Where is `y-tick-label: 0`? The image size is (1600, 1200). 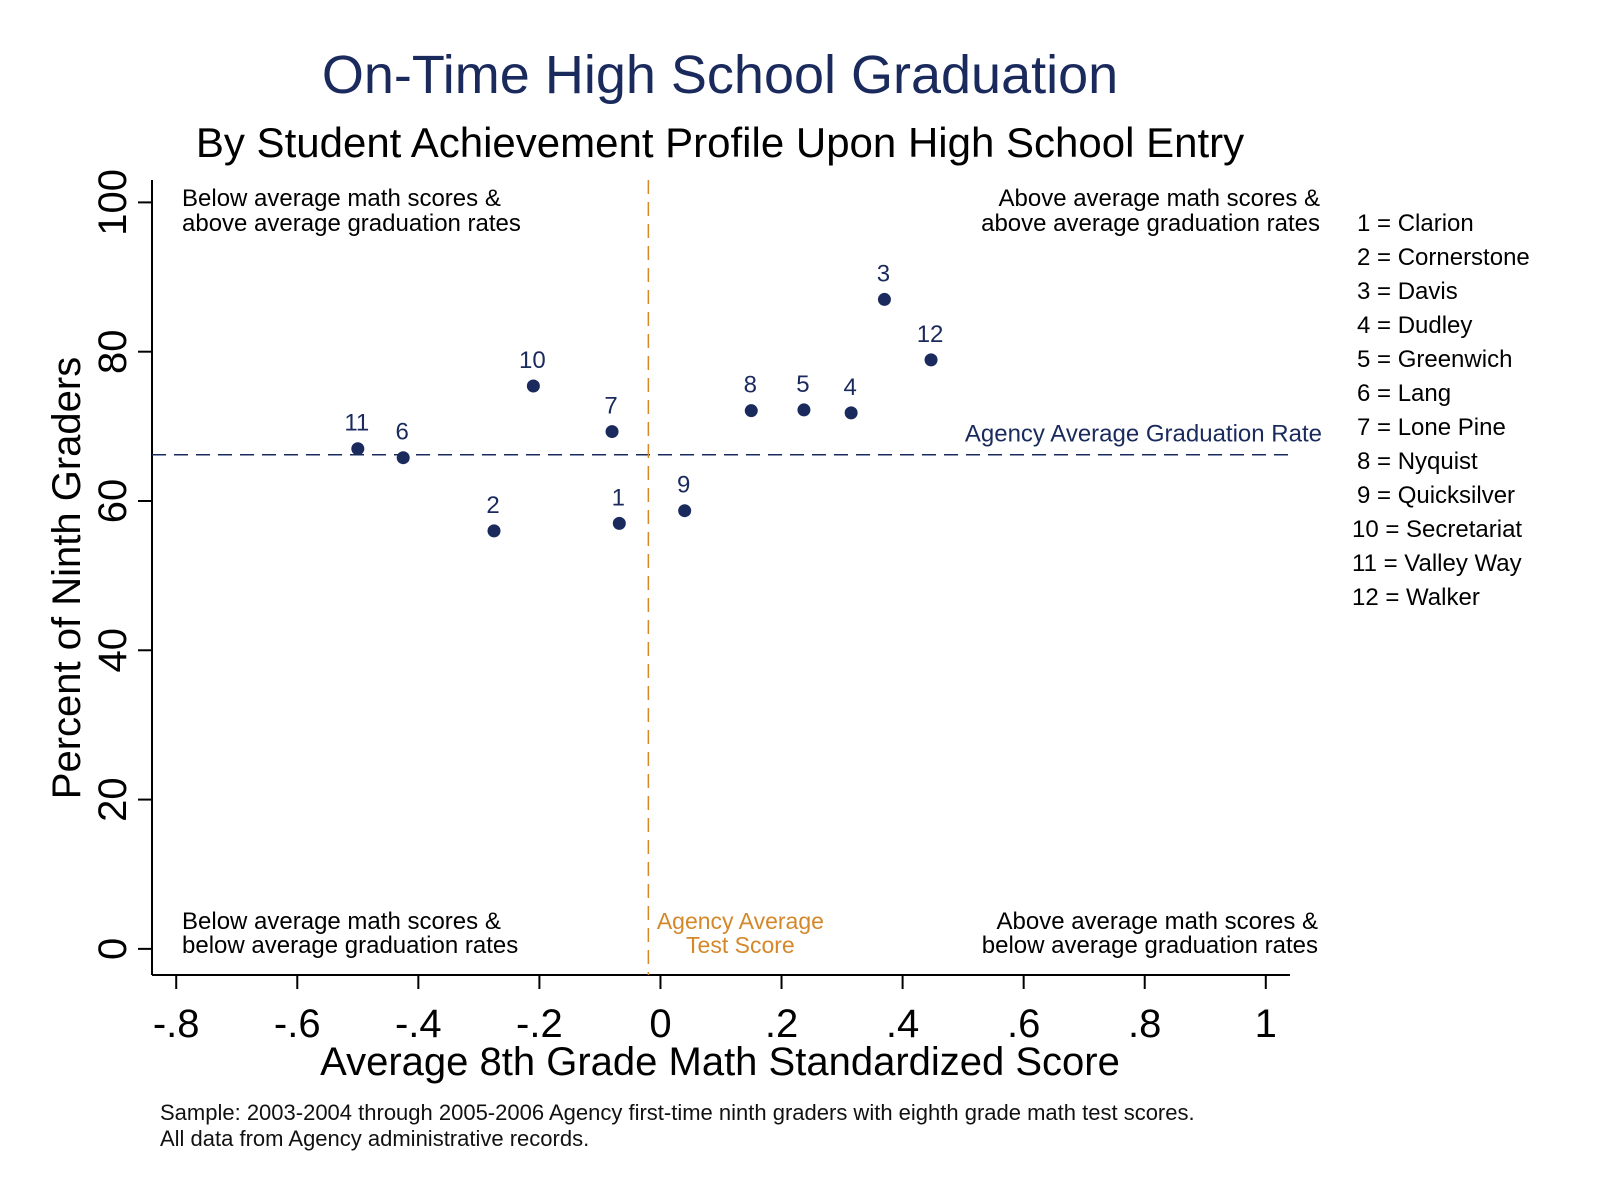 y-tick-label: 0 is located at coordinates (113, 949).